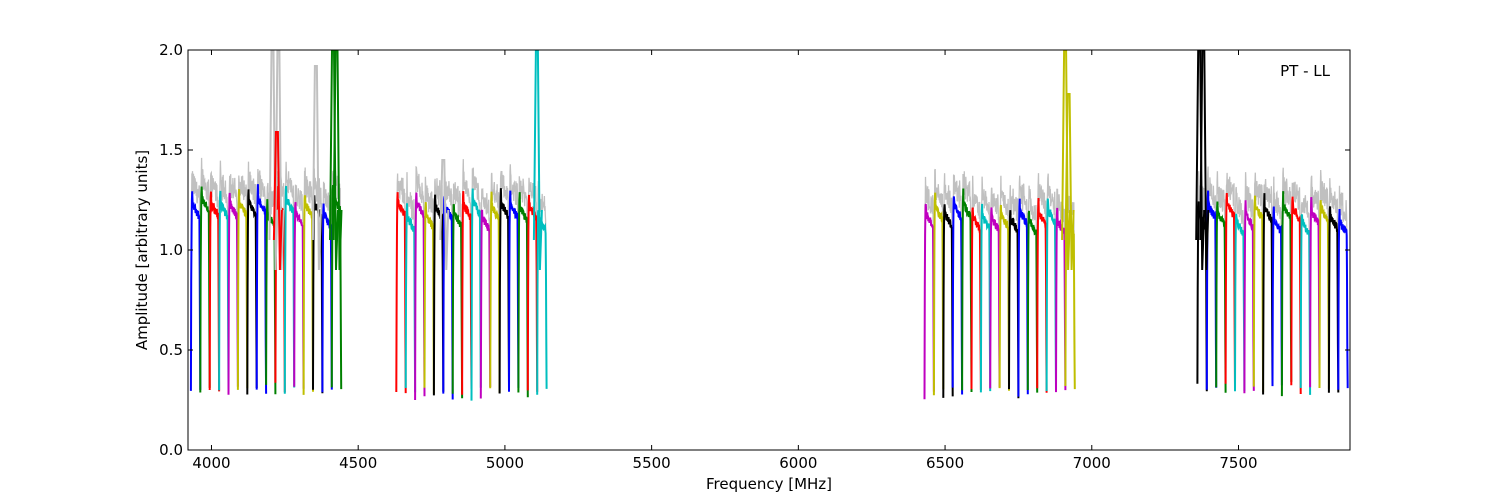 The image size is (1500, 500). Describe the element at coordinates (171, 450) in the screenshot. I see `y-tick-label: 0.0` at that location.